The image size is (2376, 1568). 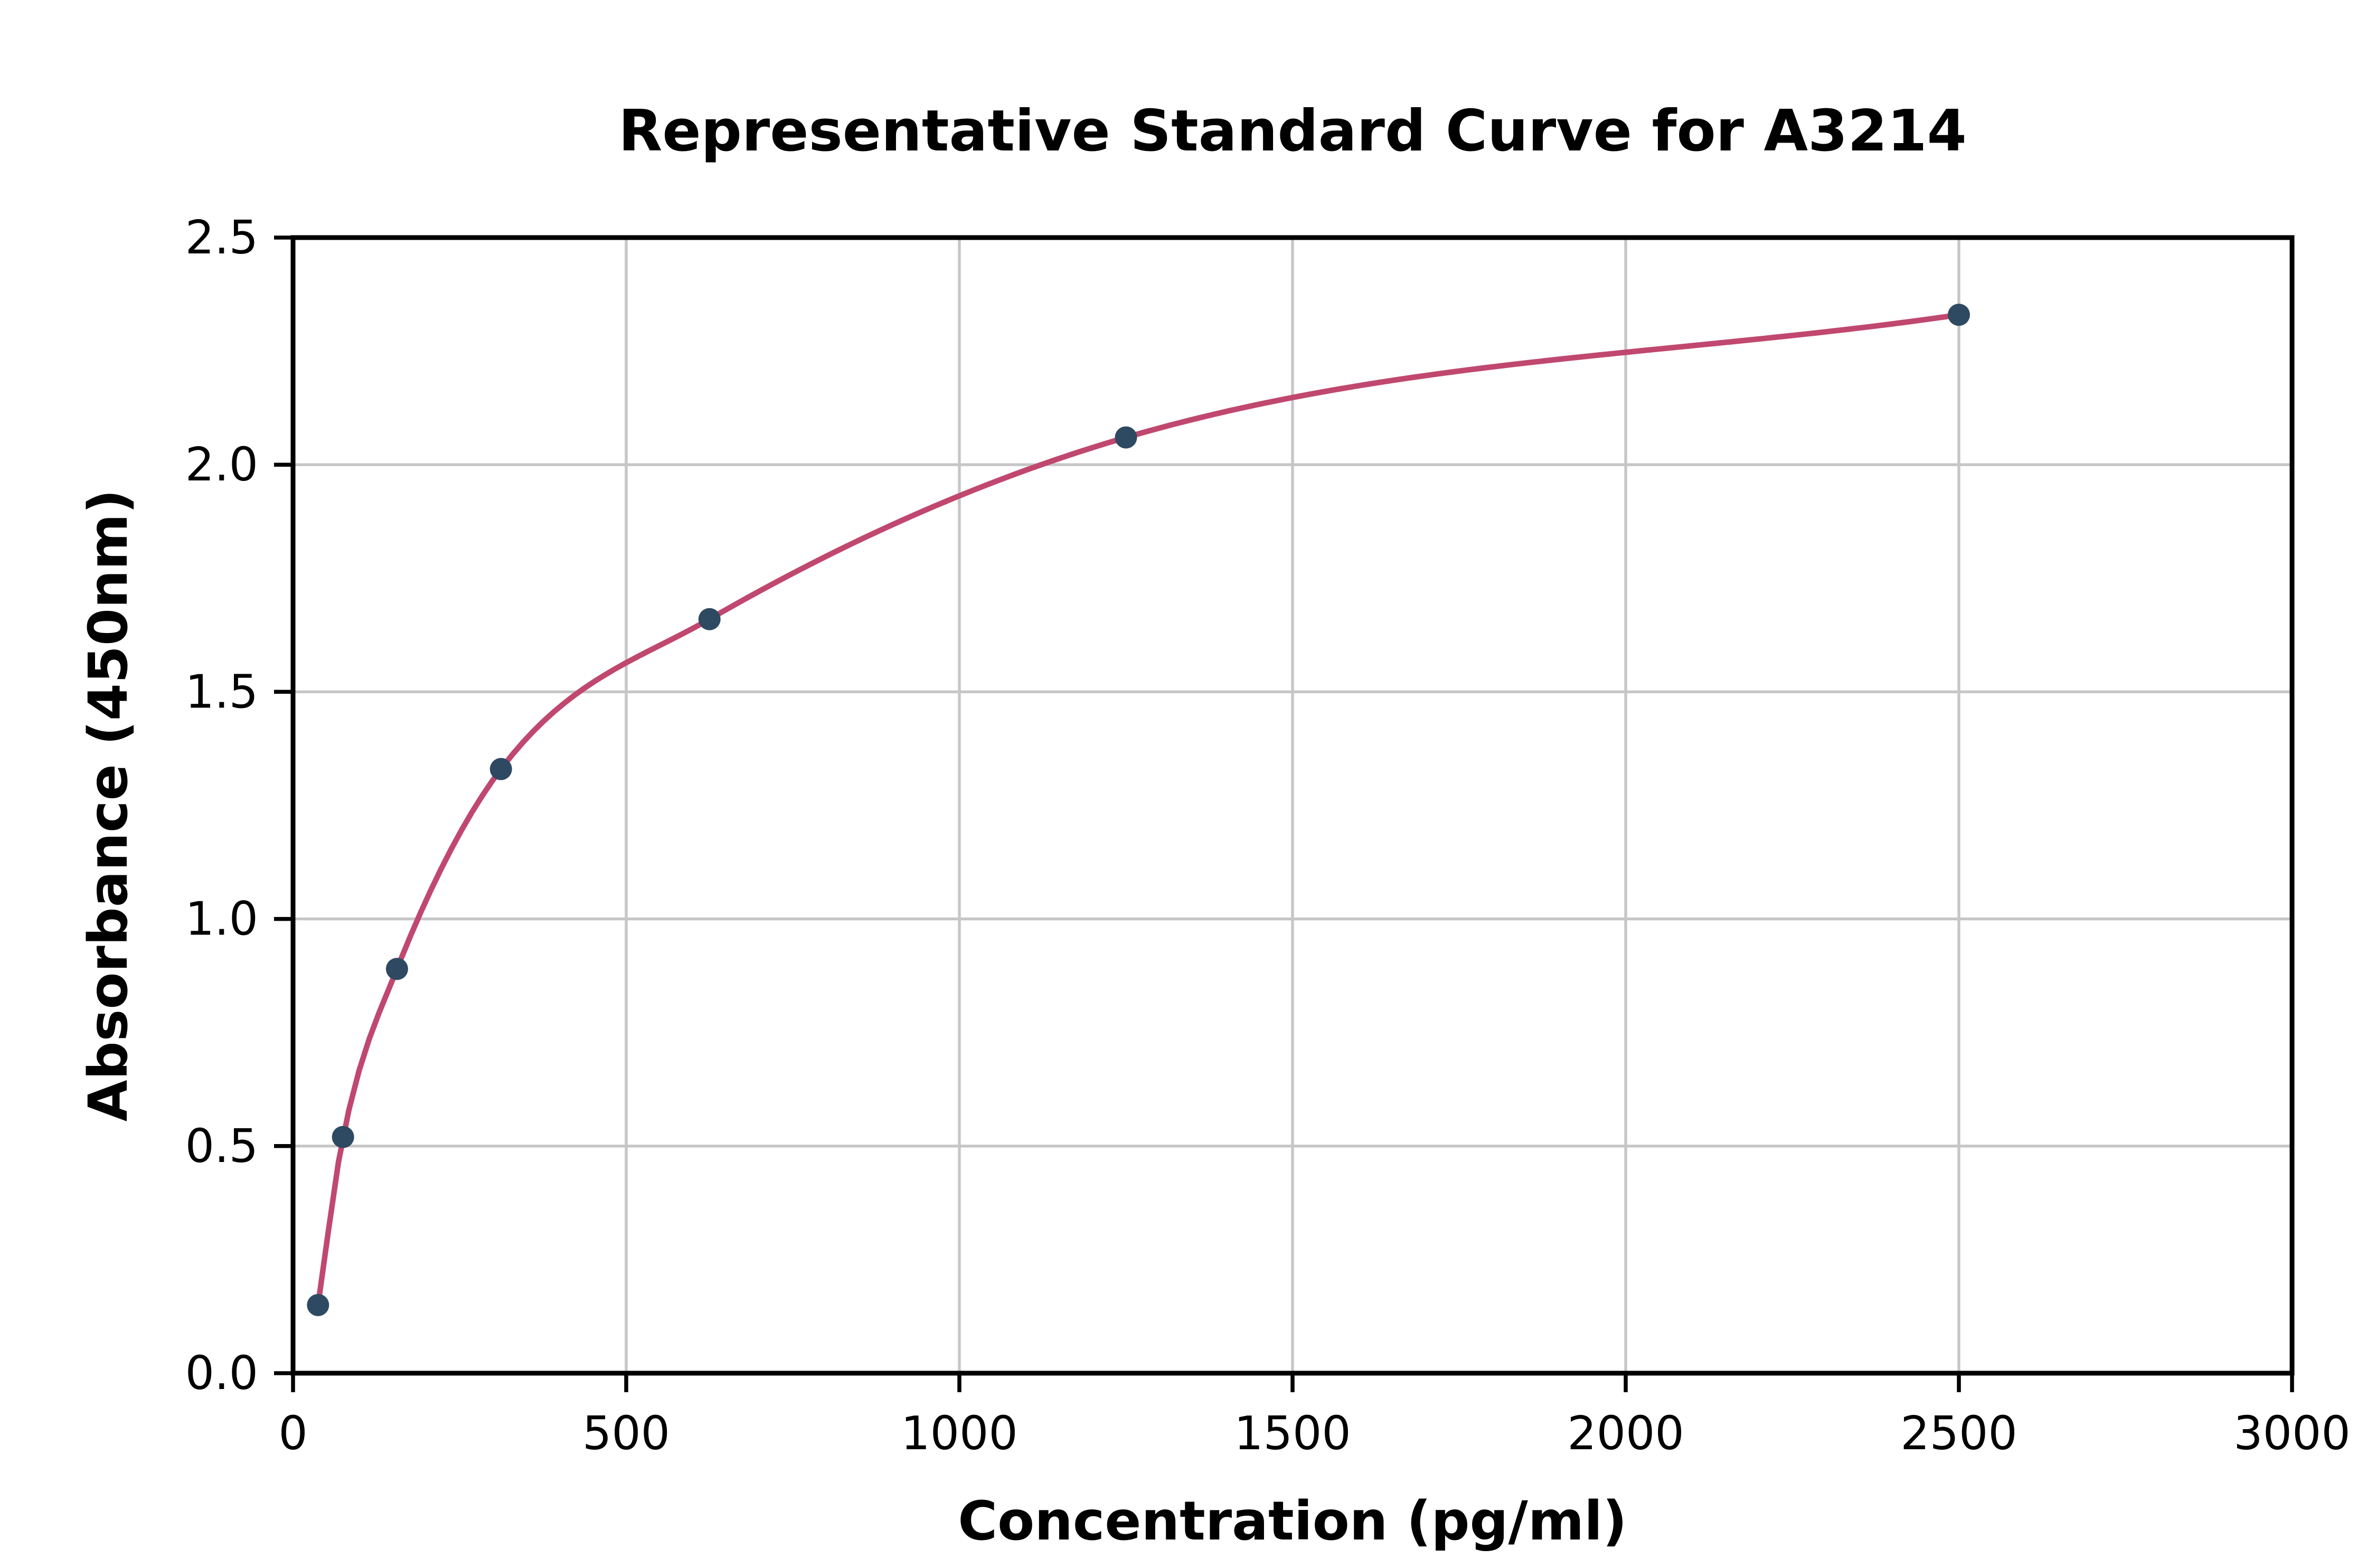 I want to click on x-tick-label: 1000, so click(x=959, y=1433).